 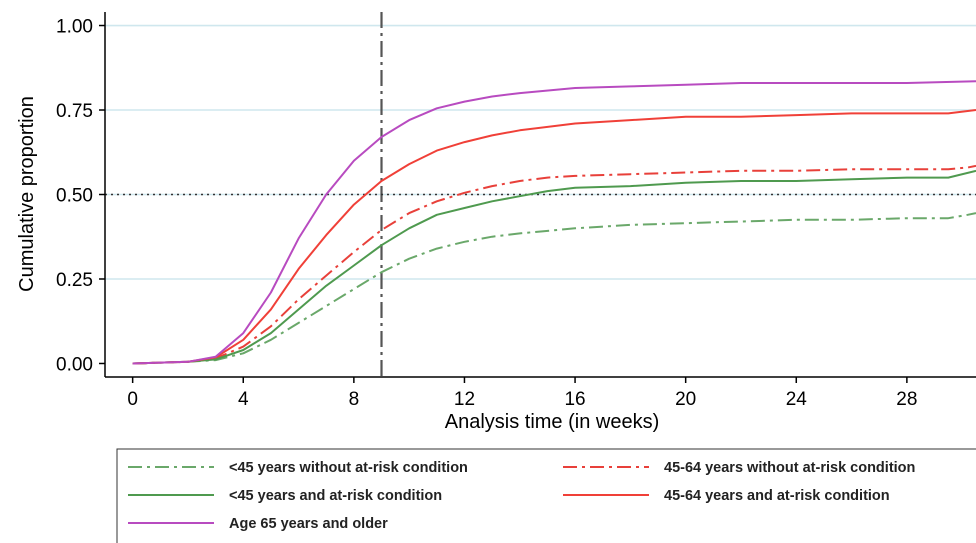 What do you see at coordinates (335, 496) in the screenshot?
I see `legend-label-3: <45 years and at-risk condition` at bounding box center [335, 496].